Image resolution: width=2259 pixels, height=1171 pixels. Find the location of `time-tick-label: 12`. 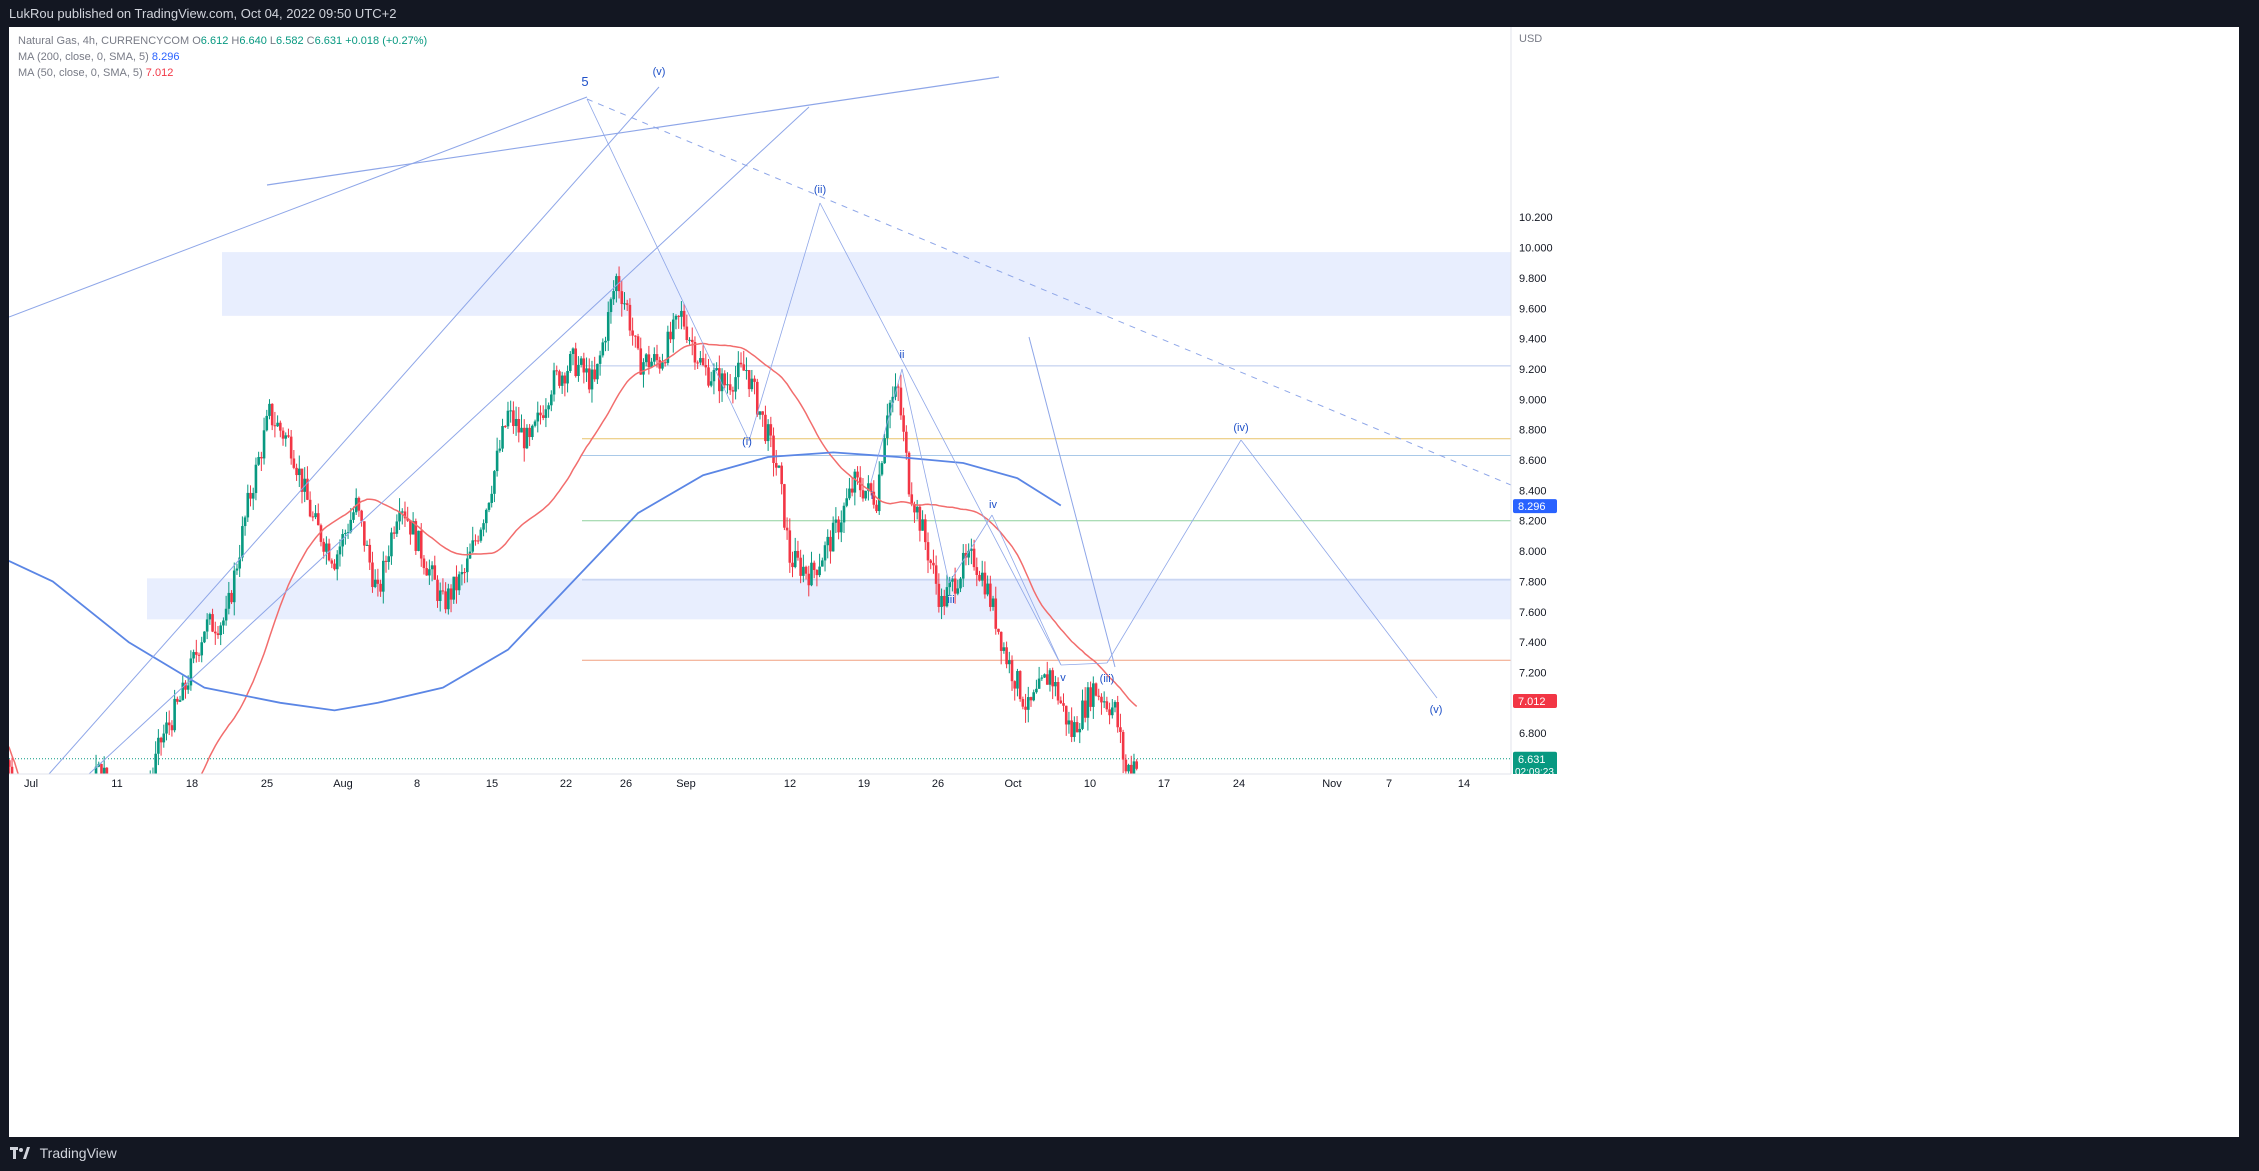

time-tick-label: 12 is located at coordinates (790, 784).